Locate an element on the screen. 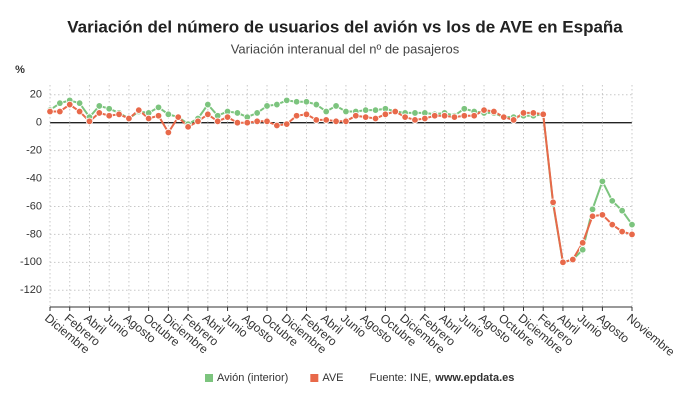 Image resolution: width=690 pixels, height=405 pixels. source: Fuente: INE, is located at coordinates (401, 378).